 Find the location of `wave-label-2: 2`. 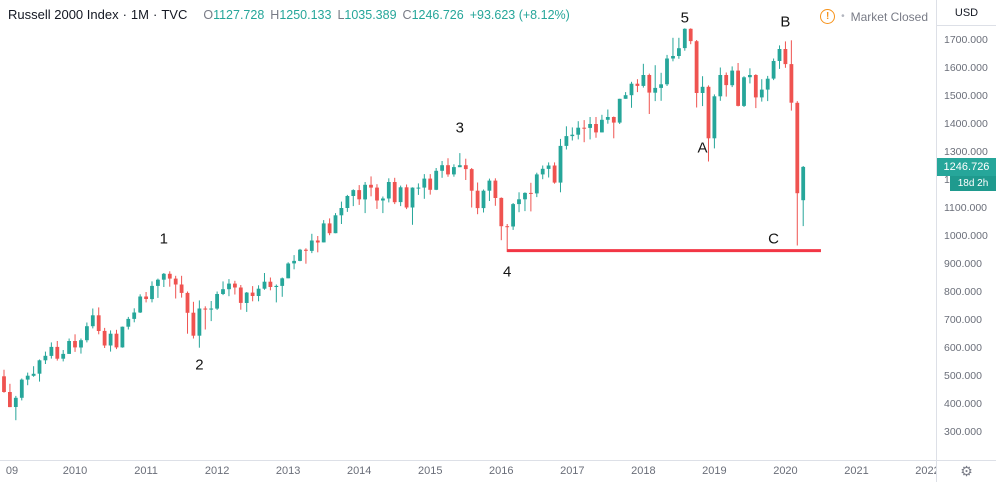

wave-label-2: 2 is located at coordinates (199, 365).